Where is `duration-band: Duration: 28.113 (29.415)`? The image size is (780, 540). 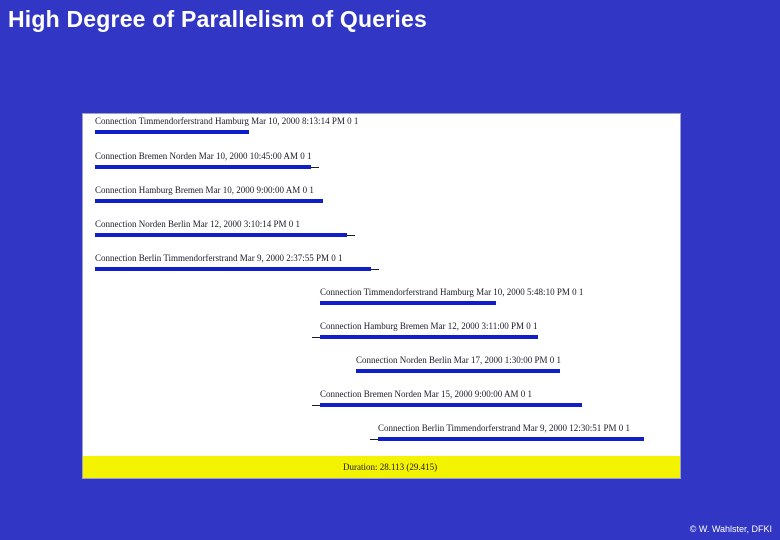 duration-band: Duration: 28.113 (29.415) is located at coordinates (381, 467).